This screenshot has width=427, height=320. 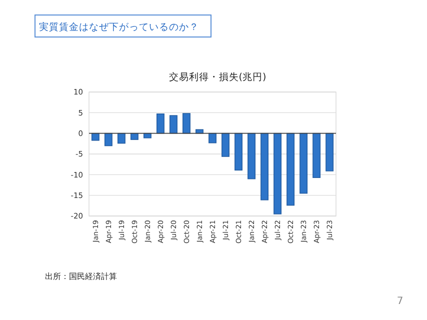 What do you see at coordinates (217, 77) in the screenshot?
I see `chart-title: 交易利得・損失(兆円)` at bounding box center [217, 77].